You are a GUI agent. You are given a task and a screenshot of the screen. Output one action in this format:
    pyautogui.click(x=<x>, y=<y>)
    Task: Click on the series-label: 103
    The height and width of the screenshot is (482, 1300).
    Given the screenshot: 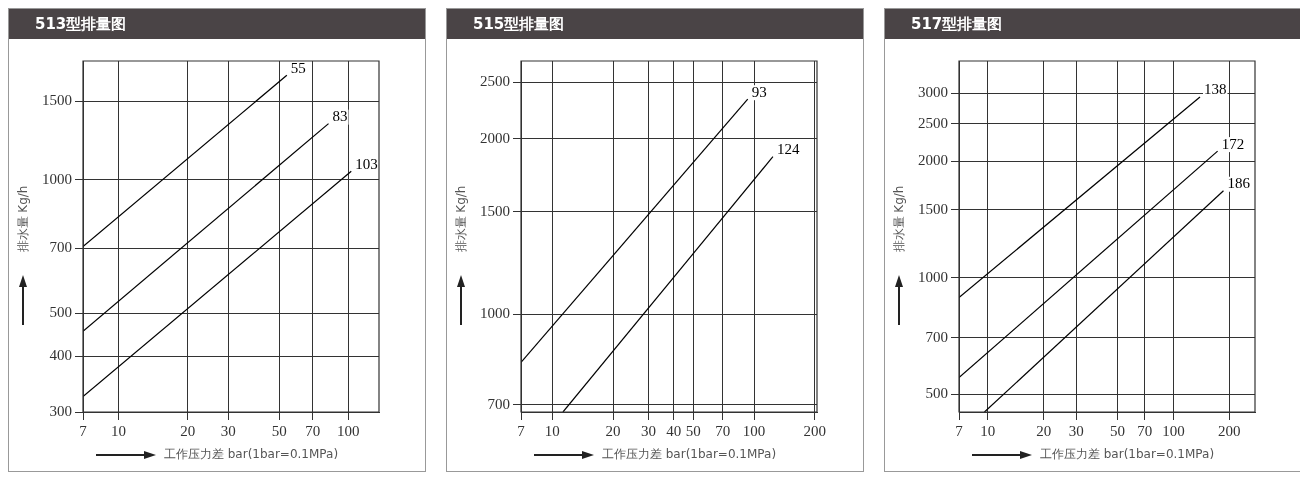 What is the action you would take?
    pyautogui.click(x=366, y=163)
    